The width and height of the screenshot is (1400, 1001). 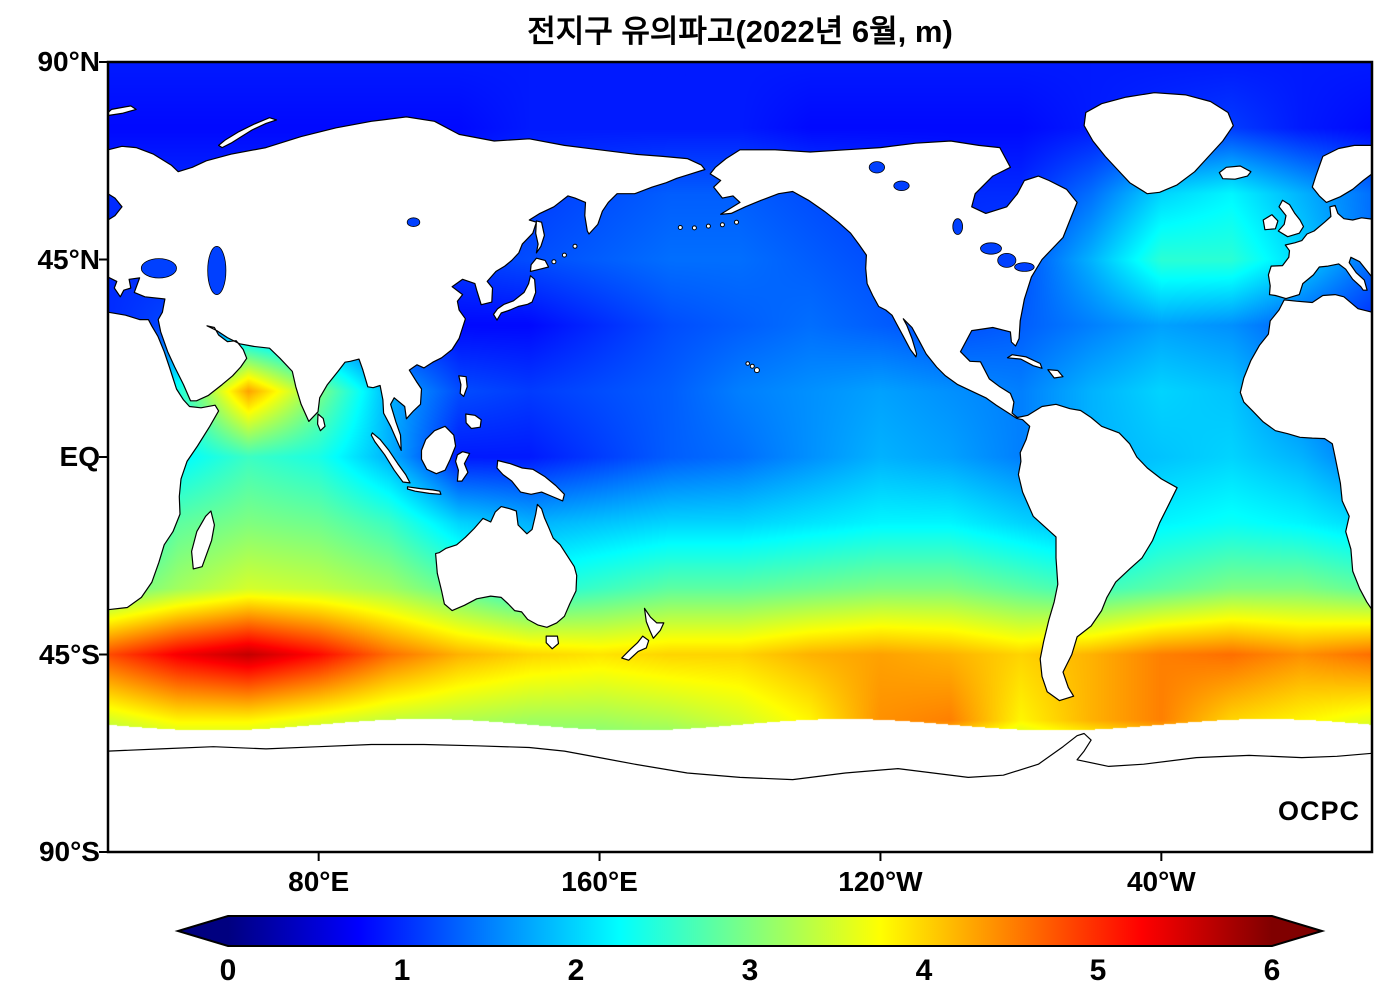 I want to click on x-axis-label: 120°W, so click(x=880, y=881).